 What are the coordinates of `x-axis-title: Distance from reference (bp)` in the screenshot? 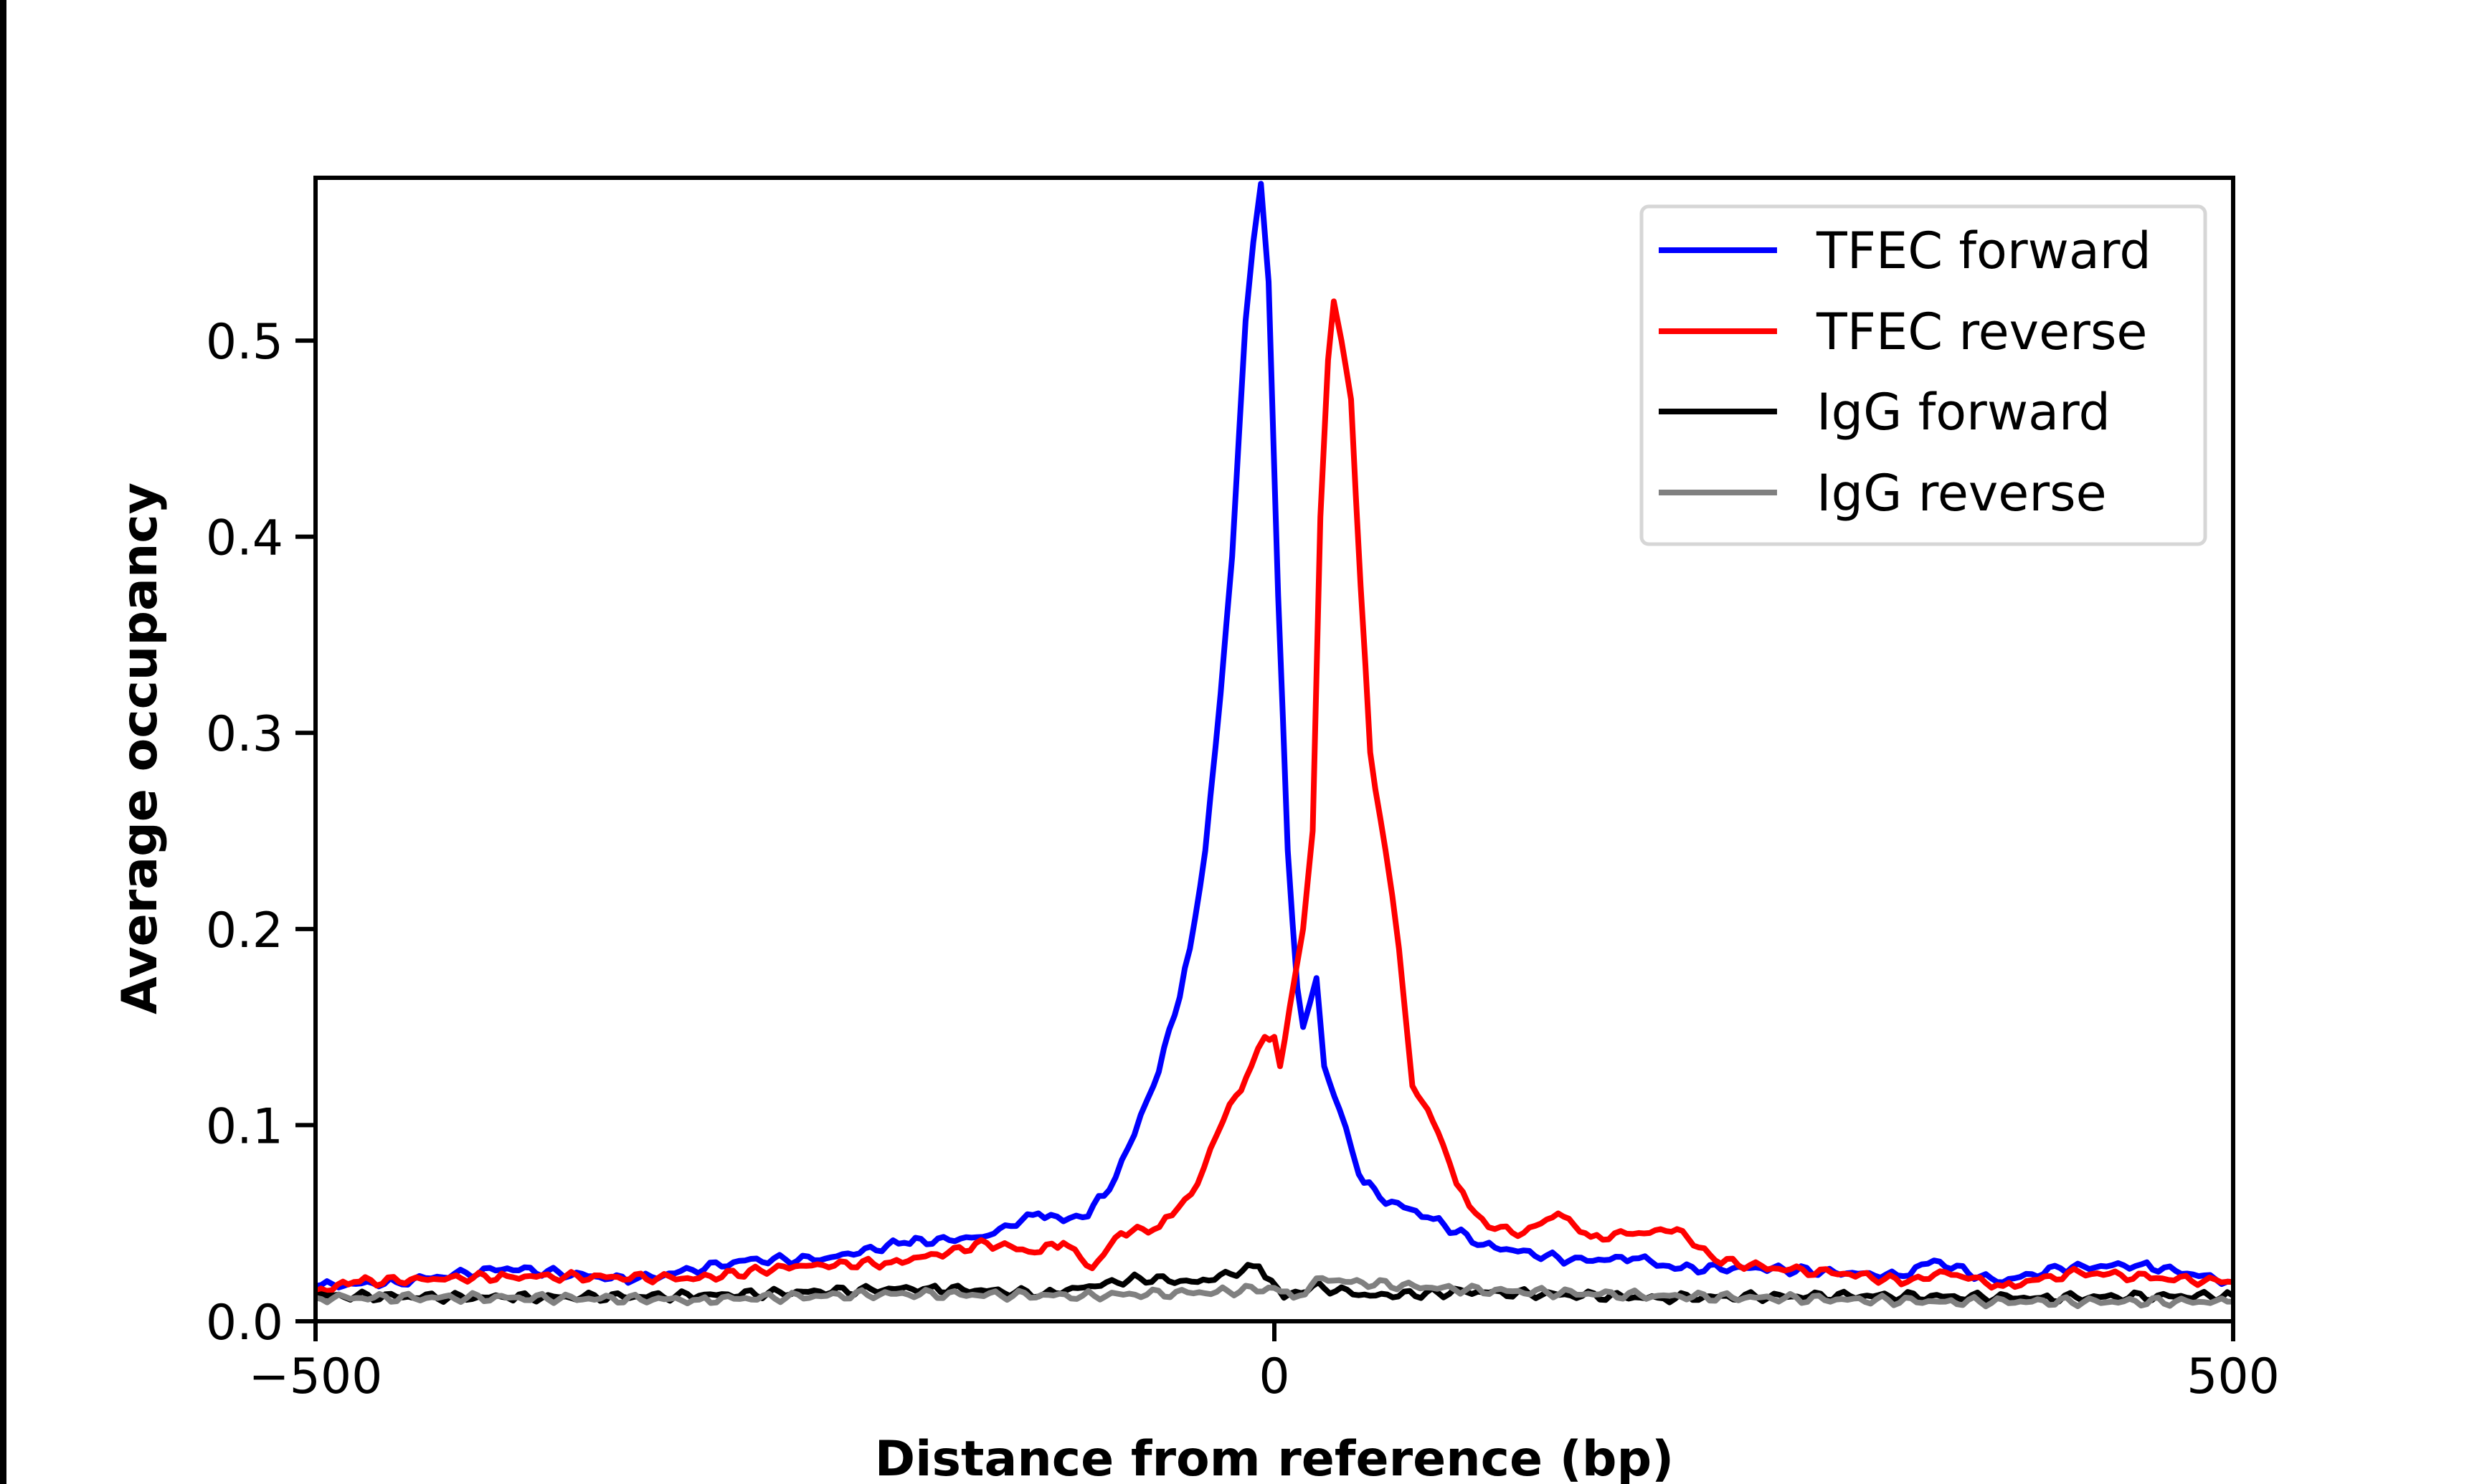 It's located at (1275, 1458).